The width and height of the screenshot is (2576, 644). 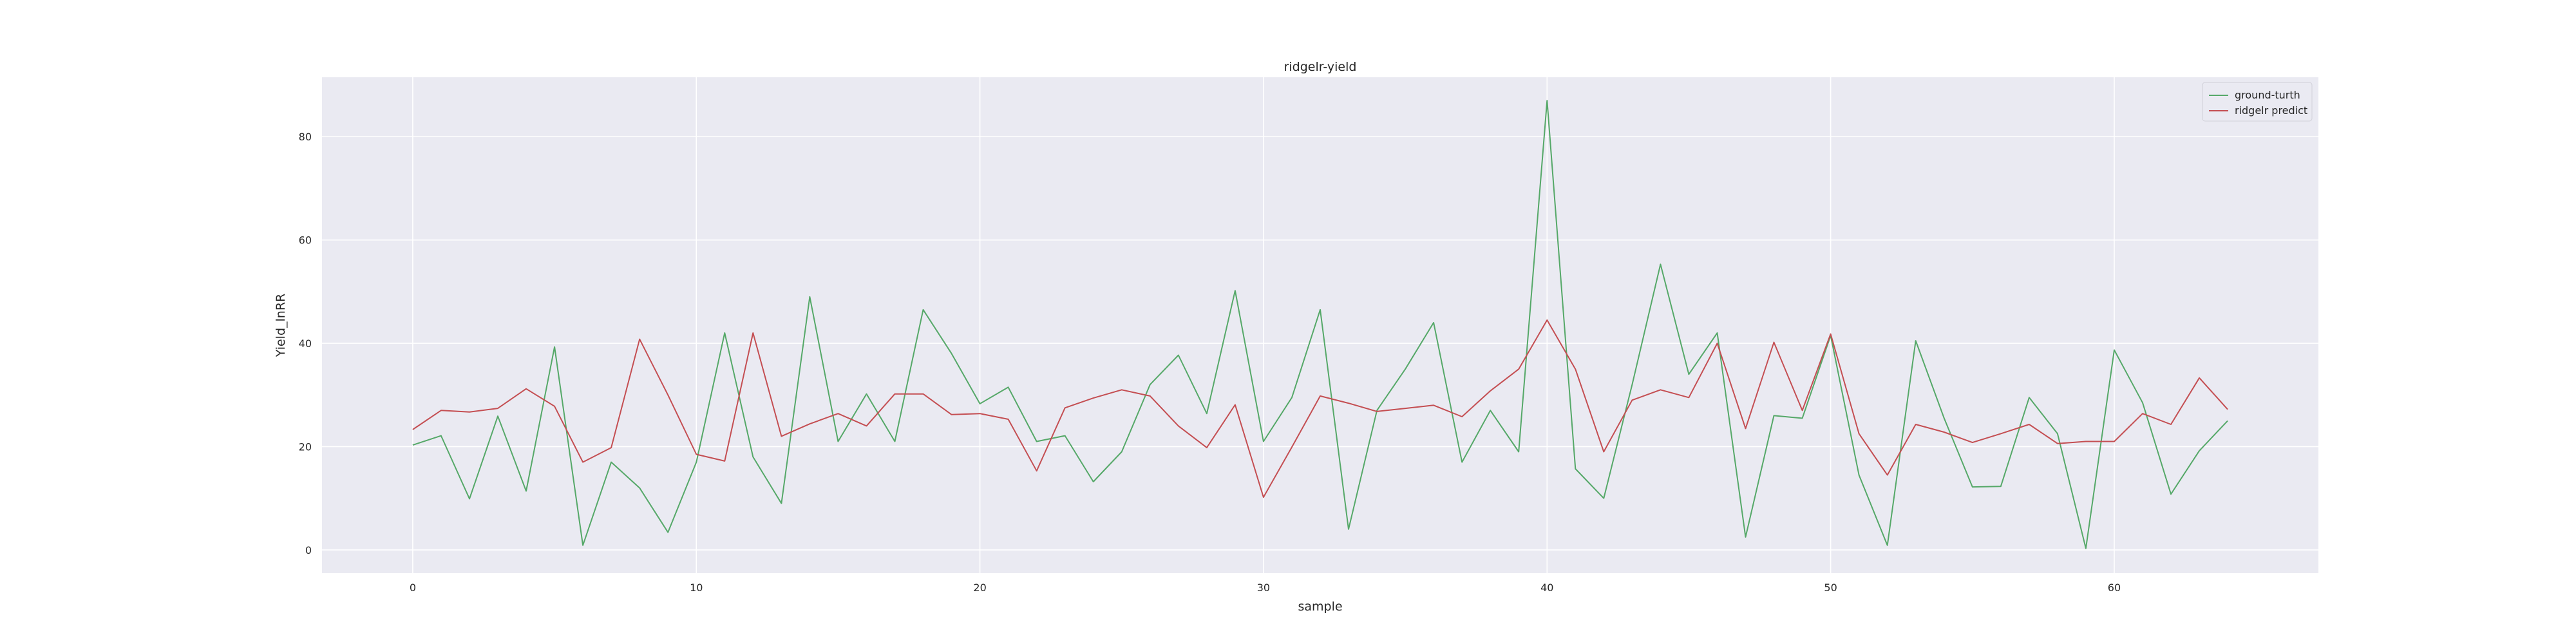 I want to click on legend-box, so click(x=2258, y=102).